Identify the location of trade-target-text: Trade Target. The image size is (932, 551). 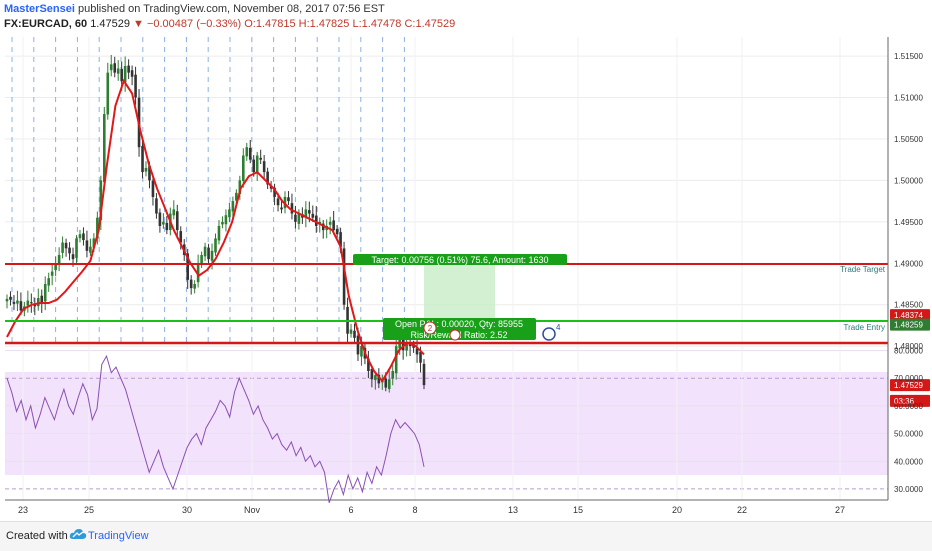
(863, 269).